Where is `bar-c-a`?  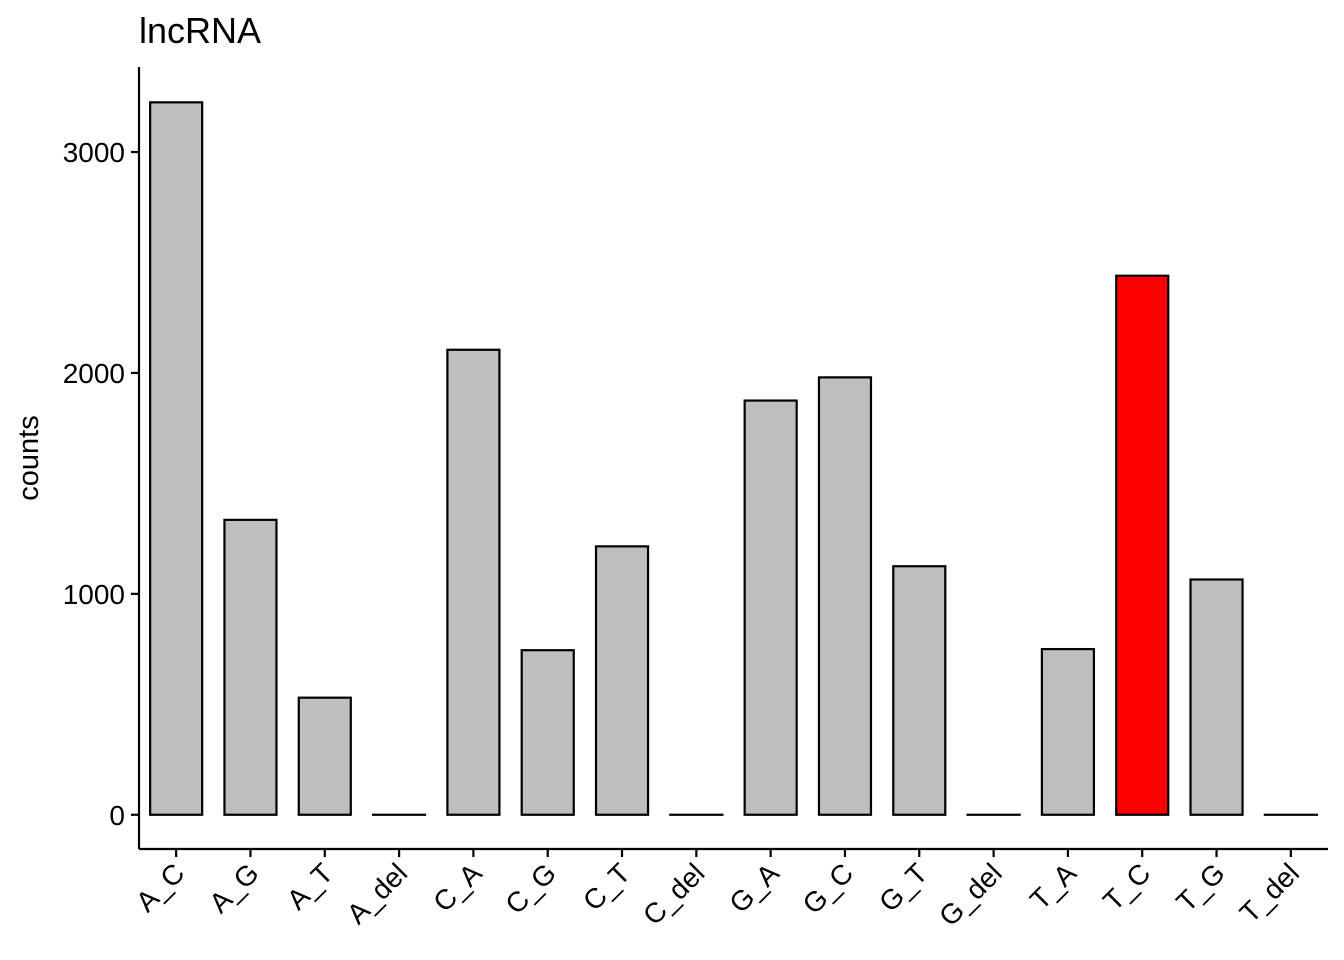
bar-c-a is located at coordinates (473, 582).